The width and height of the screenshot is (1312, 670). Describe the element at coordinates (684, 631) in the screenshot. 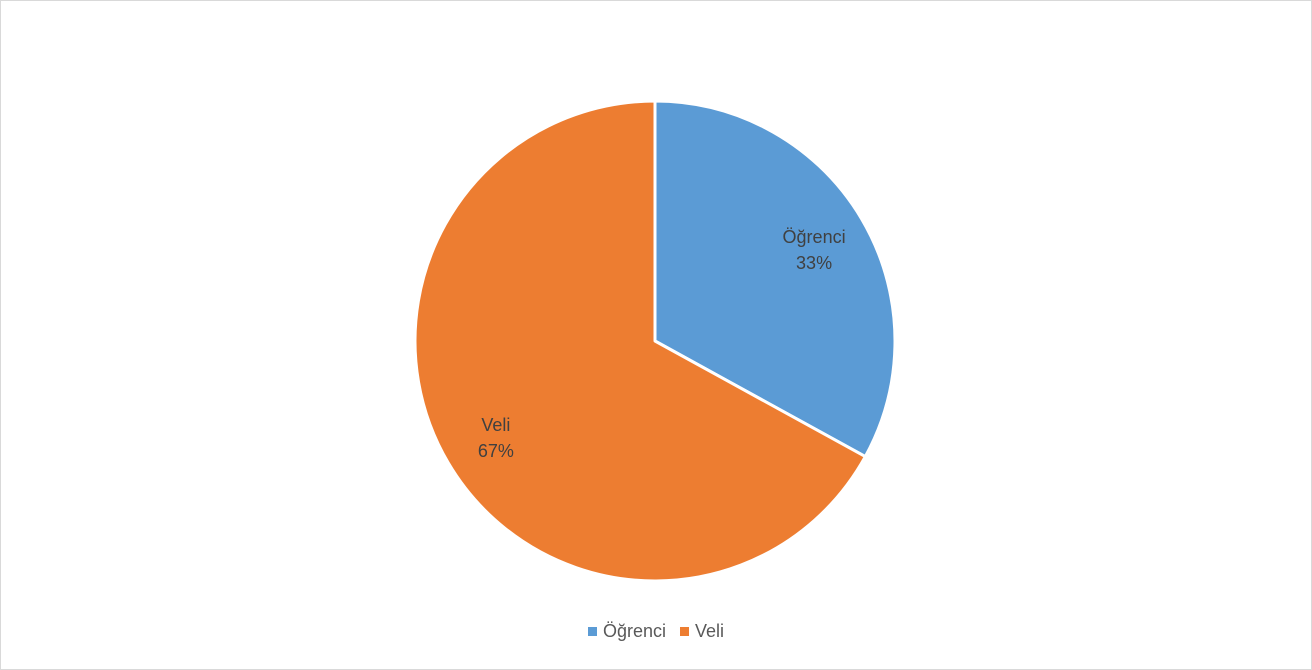

I see `legend-swatch-veli` at that location.